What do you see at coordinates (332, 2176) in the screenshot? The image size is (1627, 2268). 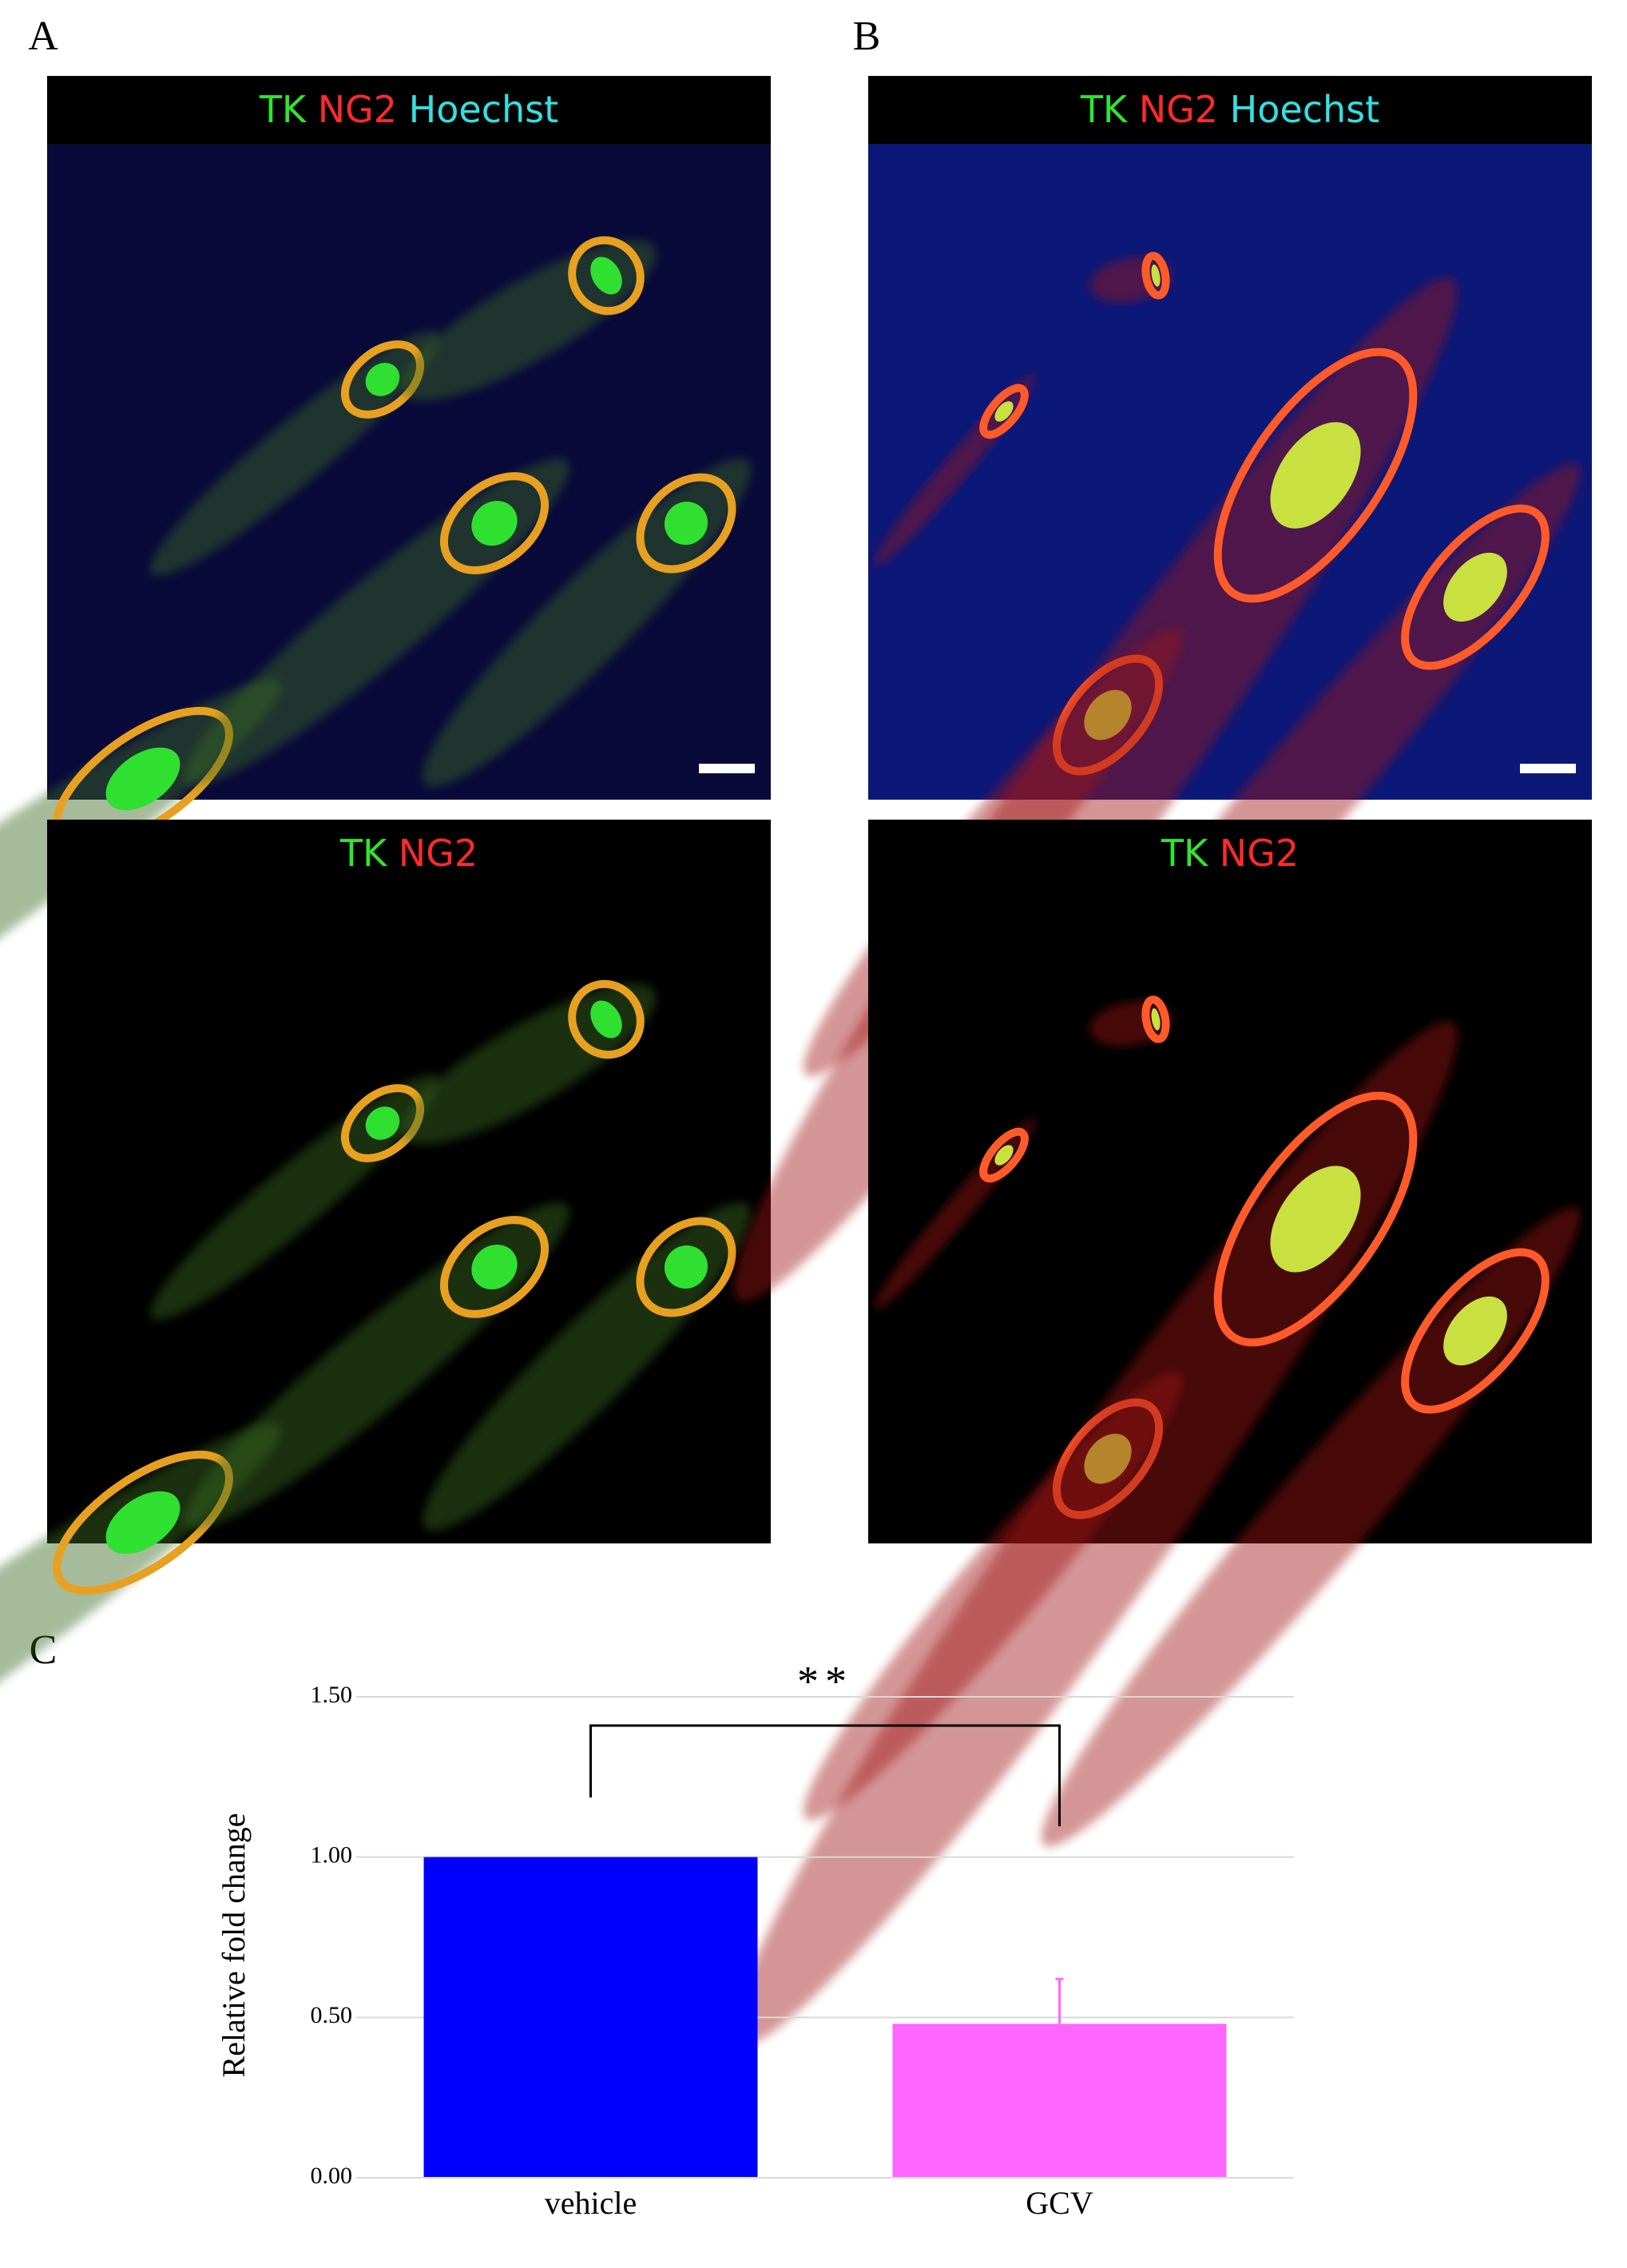 I see `y-tick-label: 0.00` at bounding box center [332, 2176].